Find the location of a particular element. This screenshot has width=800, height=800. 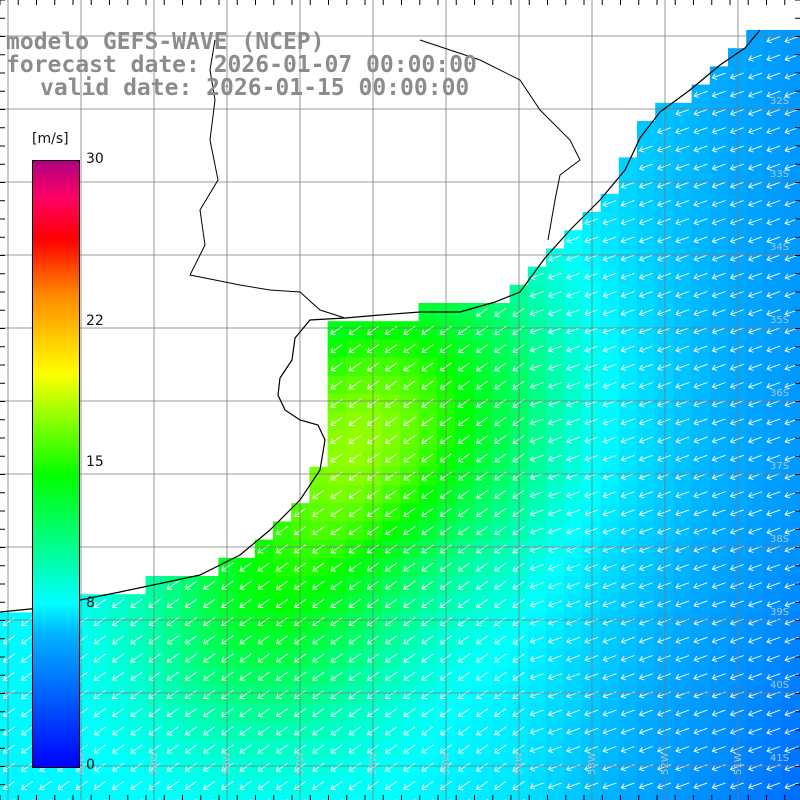

colorbar-units: [m/s] is located at coordinates (50, 139).